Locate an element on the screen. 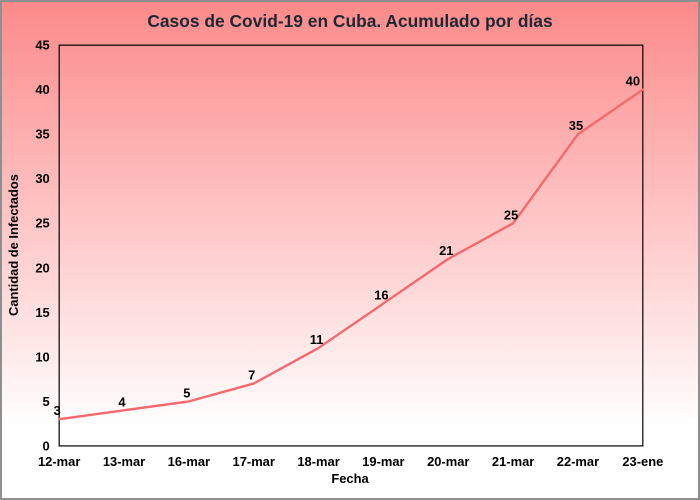 The width and height of the screenshot is (700, 500). data-point-label: 25 is located at coordinates (511, 214).